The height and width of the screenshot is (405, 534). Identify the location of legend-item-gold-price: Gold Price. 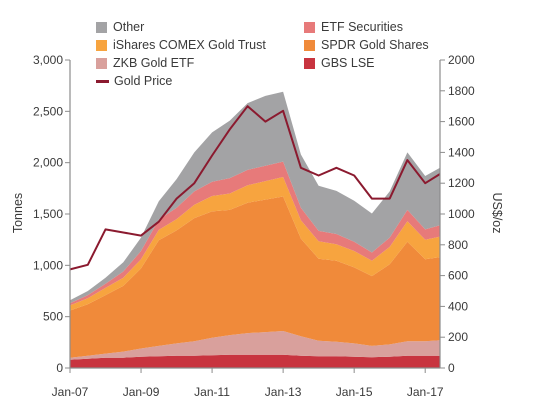
(134, 81).